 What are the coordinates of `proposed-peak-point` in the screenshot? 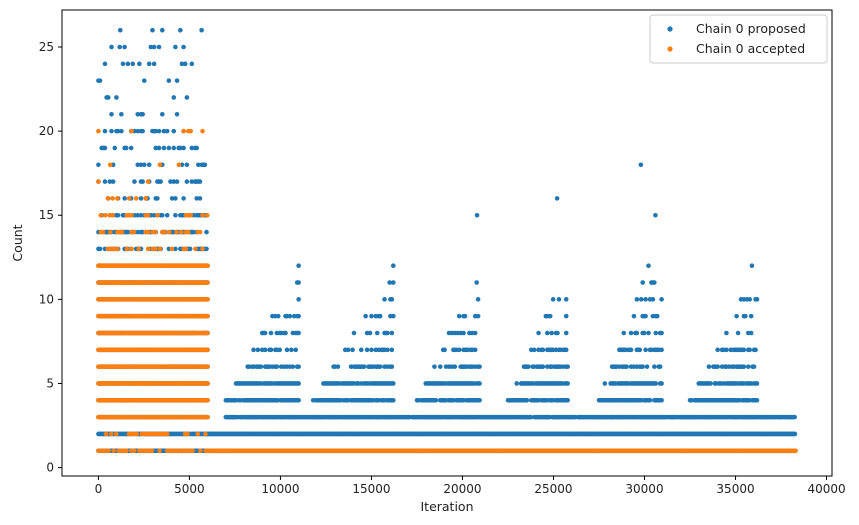 It's located at (298, 266).